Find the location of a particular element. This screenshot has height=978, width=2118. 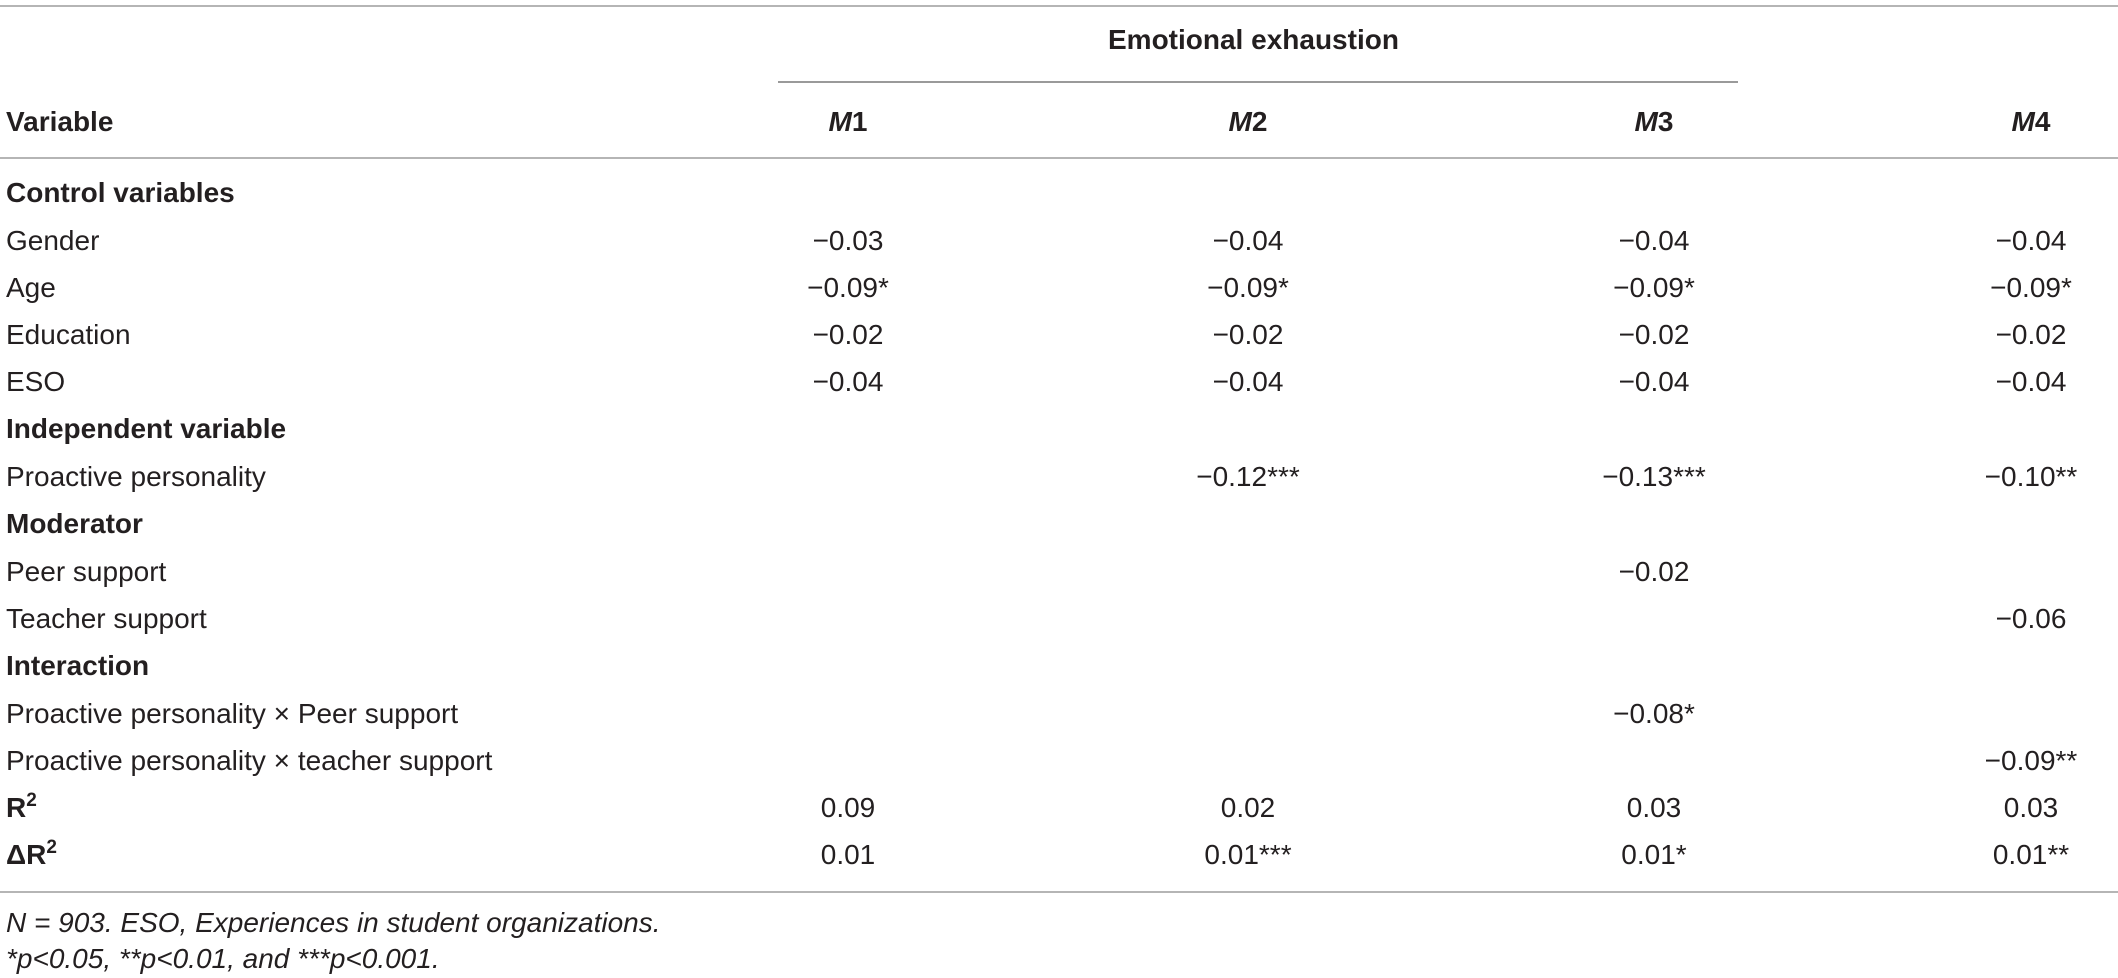

row-label-gender: Gender is located at coordinates (53, 240).